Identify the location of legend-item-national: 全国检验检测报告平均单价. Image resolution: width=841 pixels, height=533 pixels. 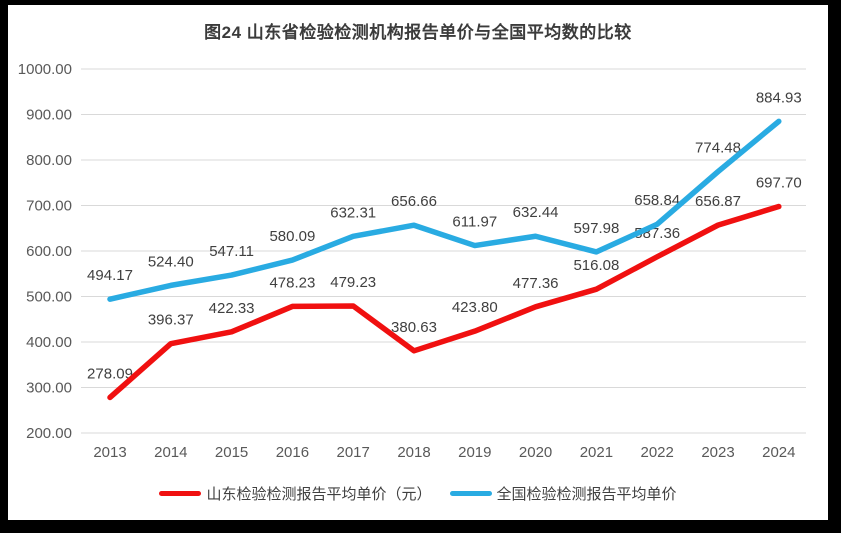
(563, 493).